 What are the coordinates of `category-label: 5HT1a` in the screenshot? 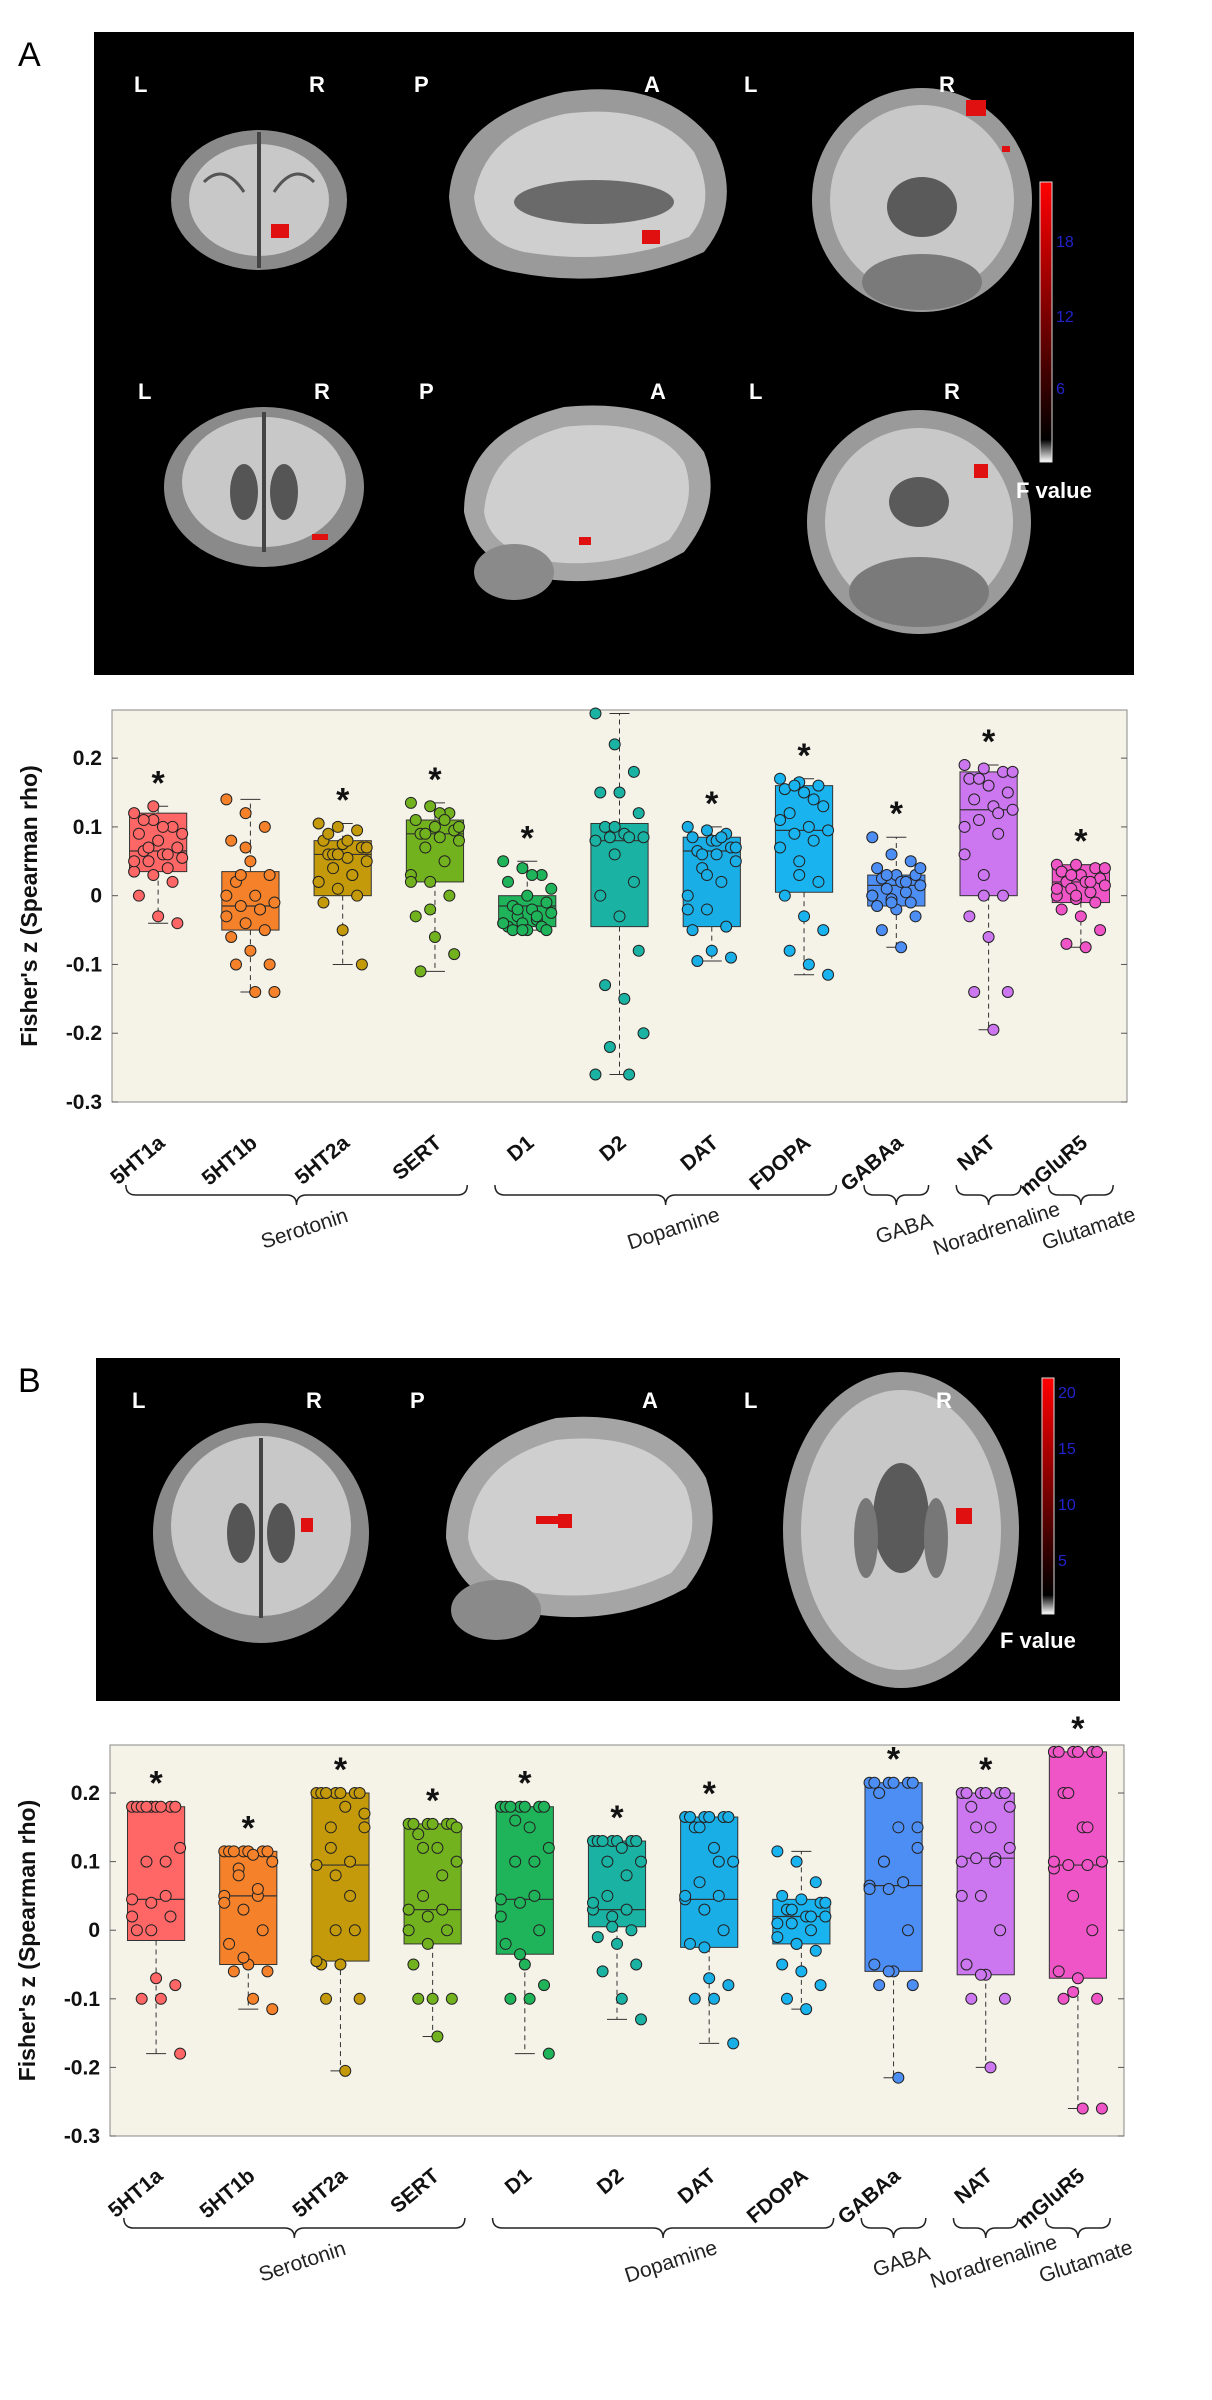 It's located at (135, 2193).